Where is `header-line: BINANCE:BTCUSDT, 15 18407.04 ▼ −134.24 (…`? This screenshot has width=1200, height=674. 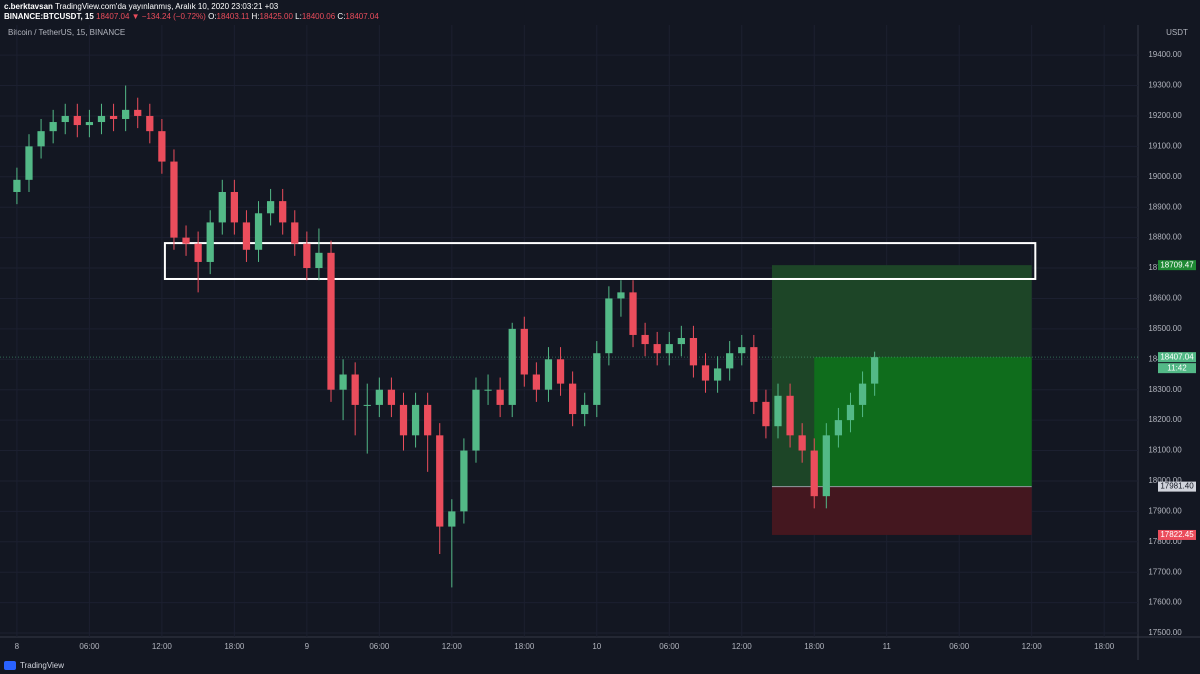 header-line: BINANCE:BTCUSDT, 15 18407.04 ▼ −134.24 (… is located at coordinates (191, 16).